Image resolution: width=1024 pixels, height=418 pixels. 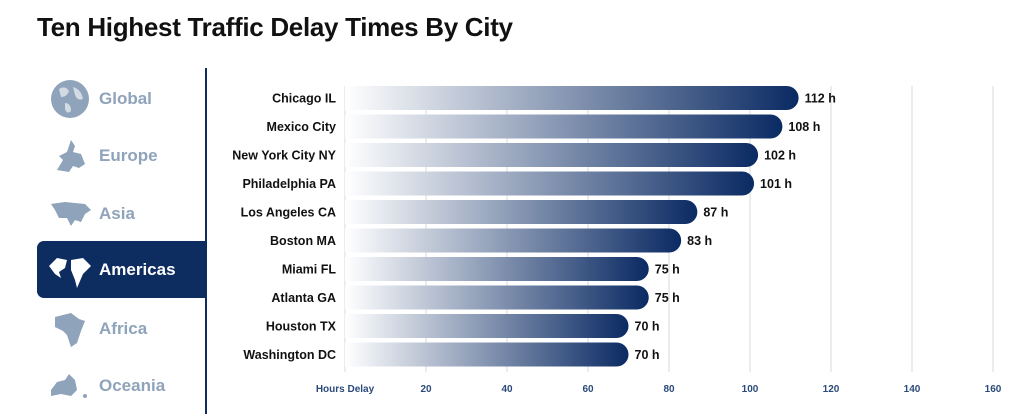 What do you see at coordinates (804, 127) in the screenshot?
I see `value-label: 108 h` at bounding box center [804, 127].